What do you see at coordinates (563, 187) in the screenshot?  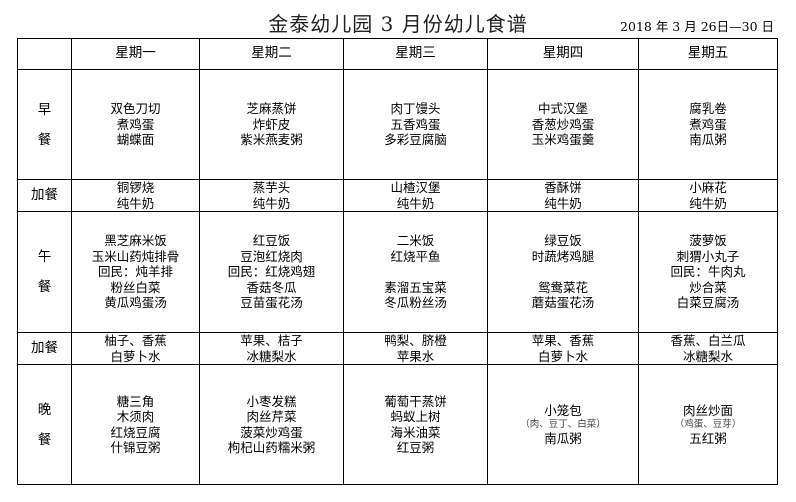 I see `dish-item: 香酥饼` at bounding box center [563, 187].